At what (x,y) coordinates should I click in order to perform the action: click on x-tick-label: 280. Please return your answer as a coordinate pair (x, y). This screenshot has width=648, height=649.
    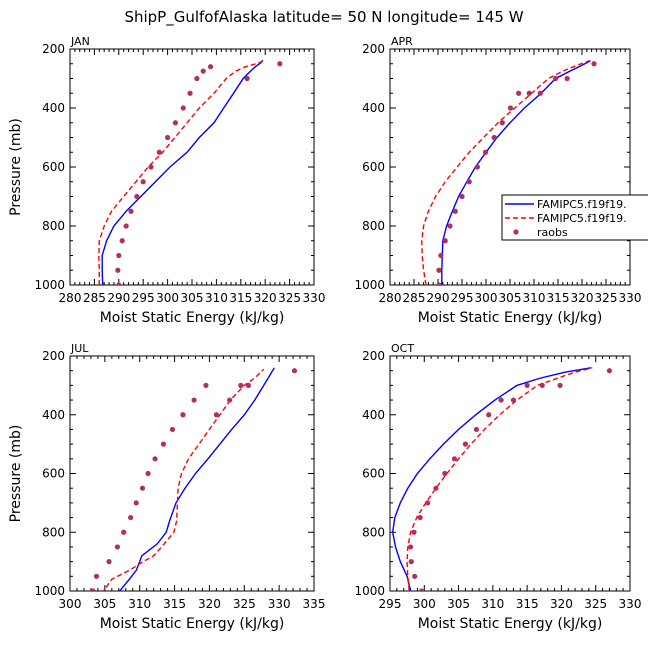
    Looking at the image, I should click on (70, 298).